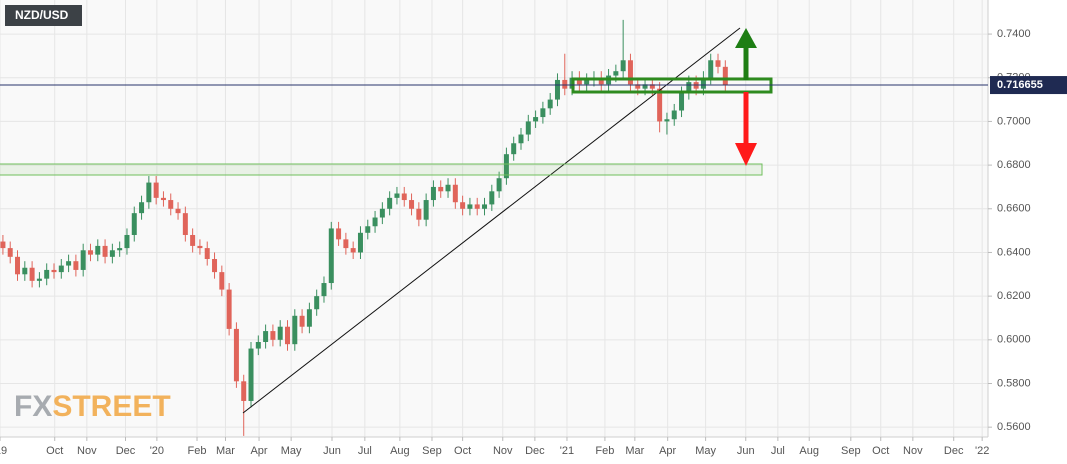 The height and width of the screenshot is (464, 1067). I want to click on down-arrow-head, so click(746, 154).